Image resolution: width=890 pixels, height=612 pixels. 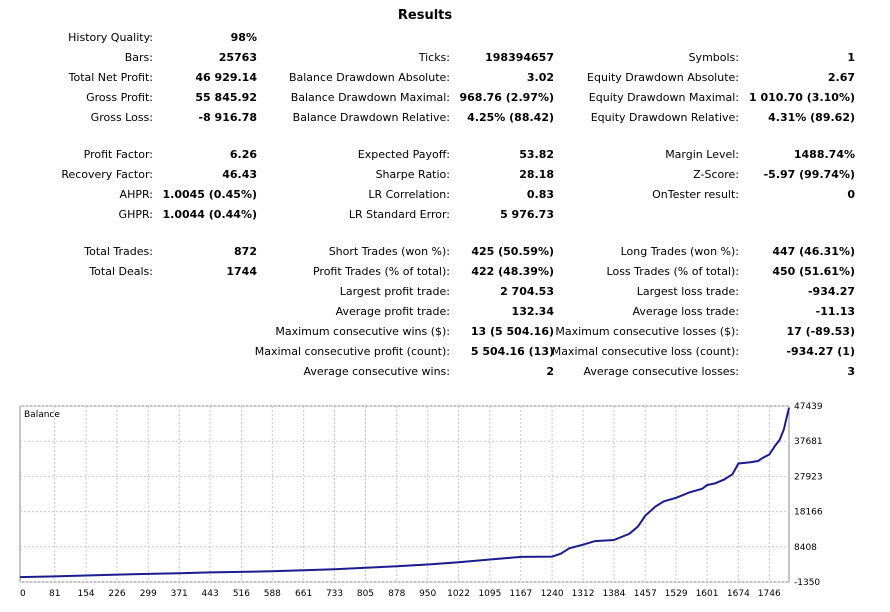 I want to click on x-tick-label: 1674, so click(x=738, y=594).